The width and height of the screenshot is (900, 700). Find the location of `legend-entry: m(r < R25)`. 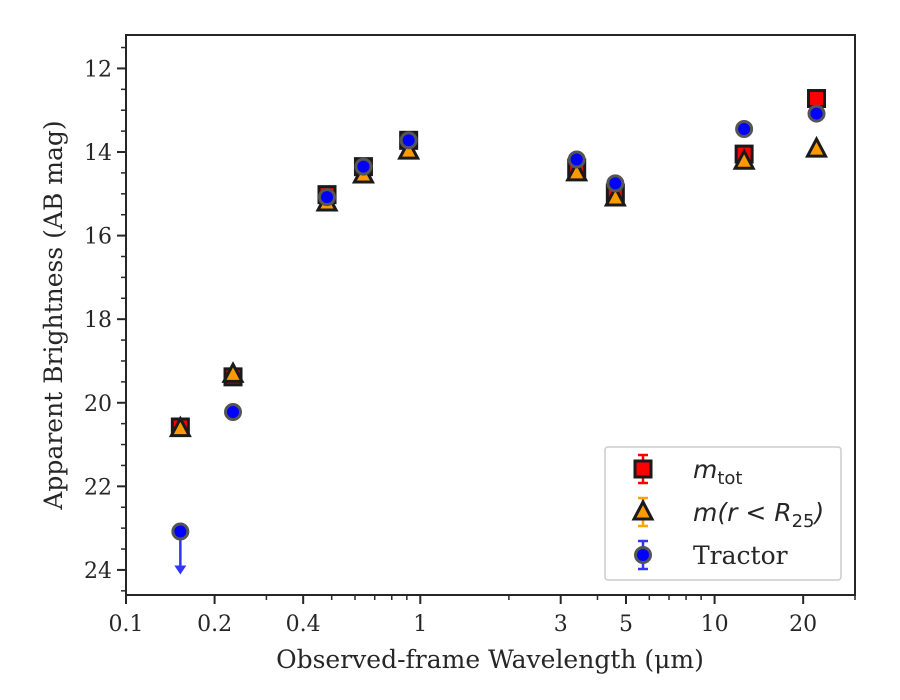

legend-entry: m(r < R25) is located at coordinates (727, 514).